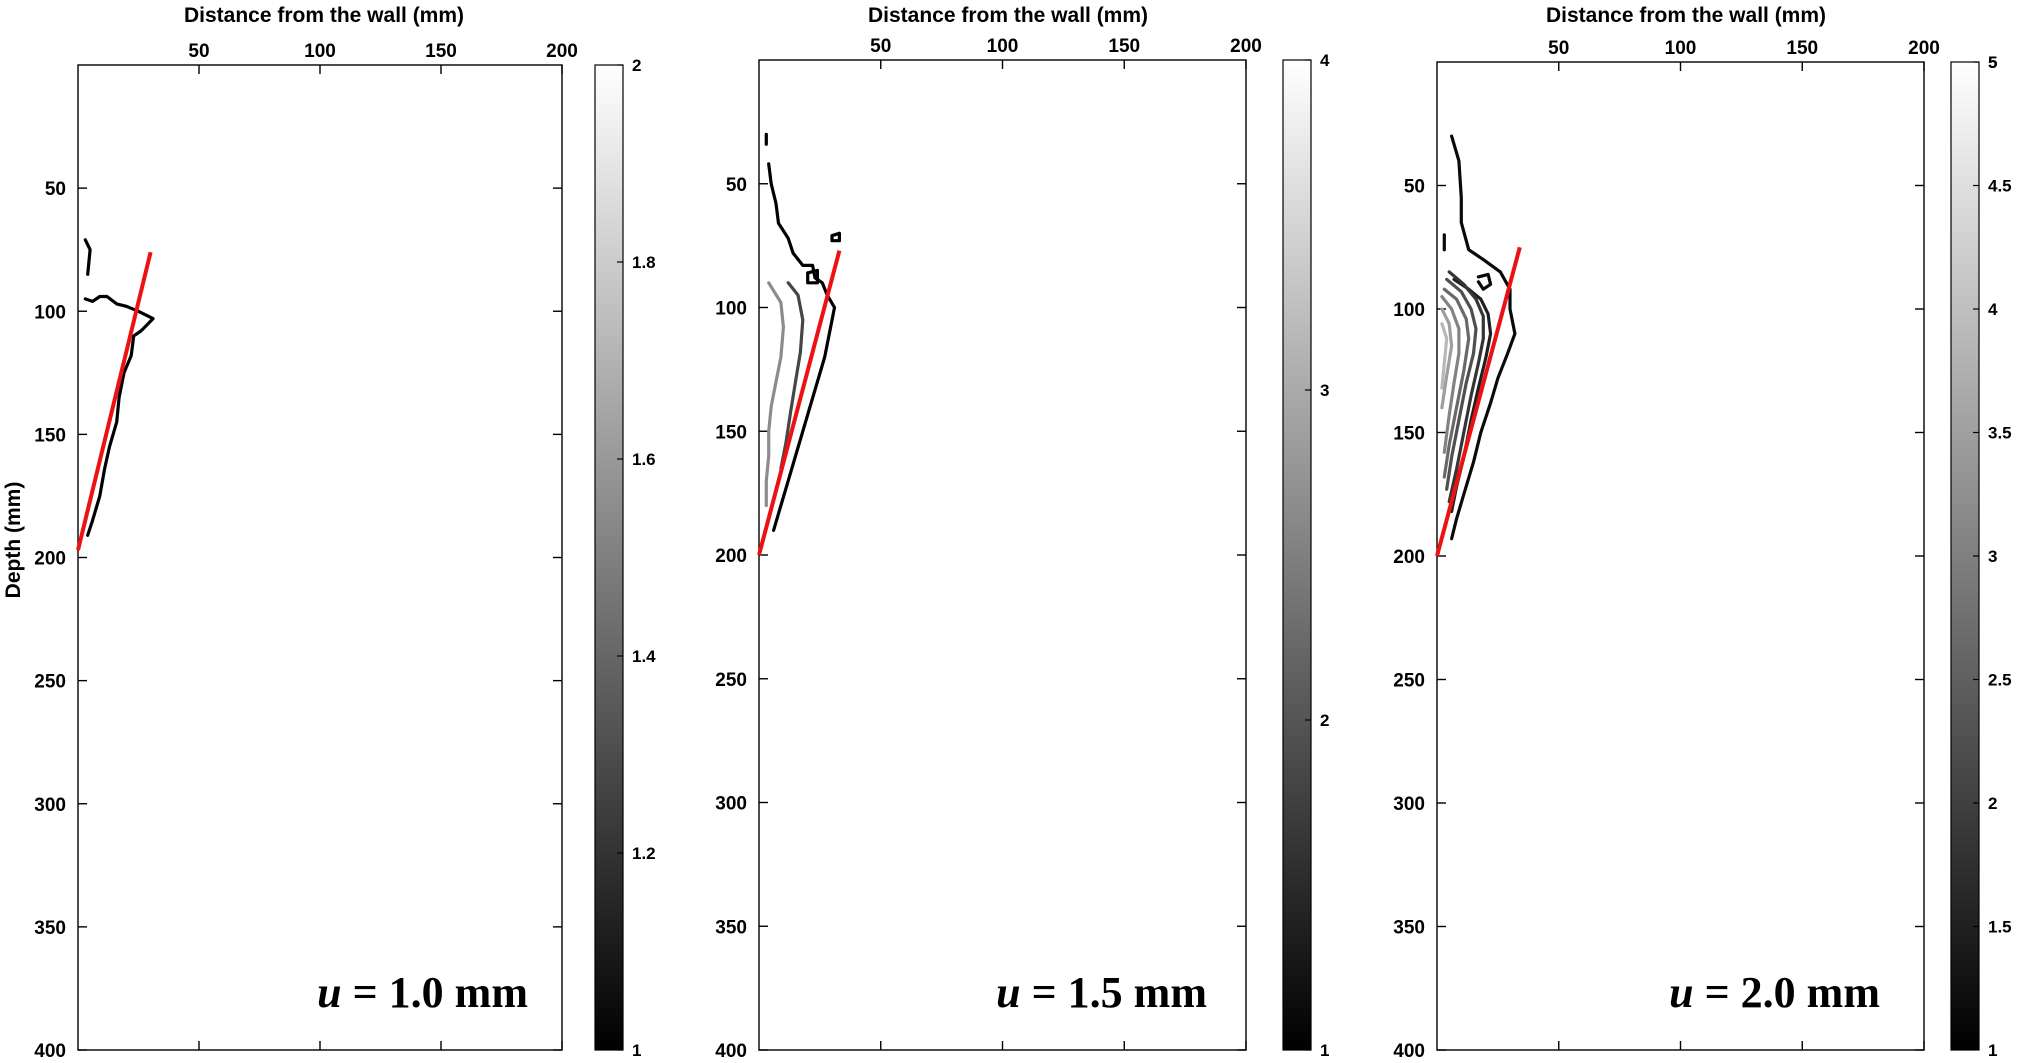  I want to click on annotation-text: = 1.5 mm, so click(1114, 992).